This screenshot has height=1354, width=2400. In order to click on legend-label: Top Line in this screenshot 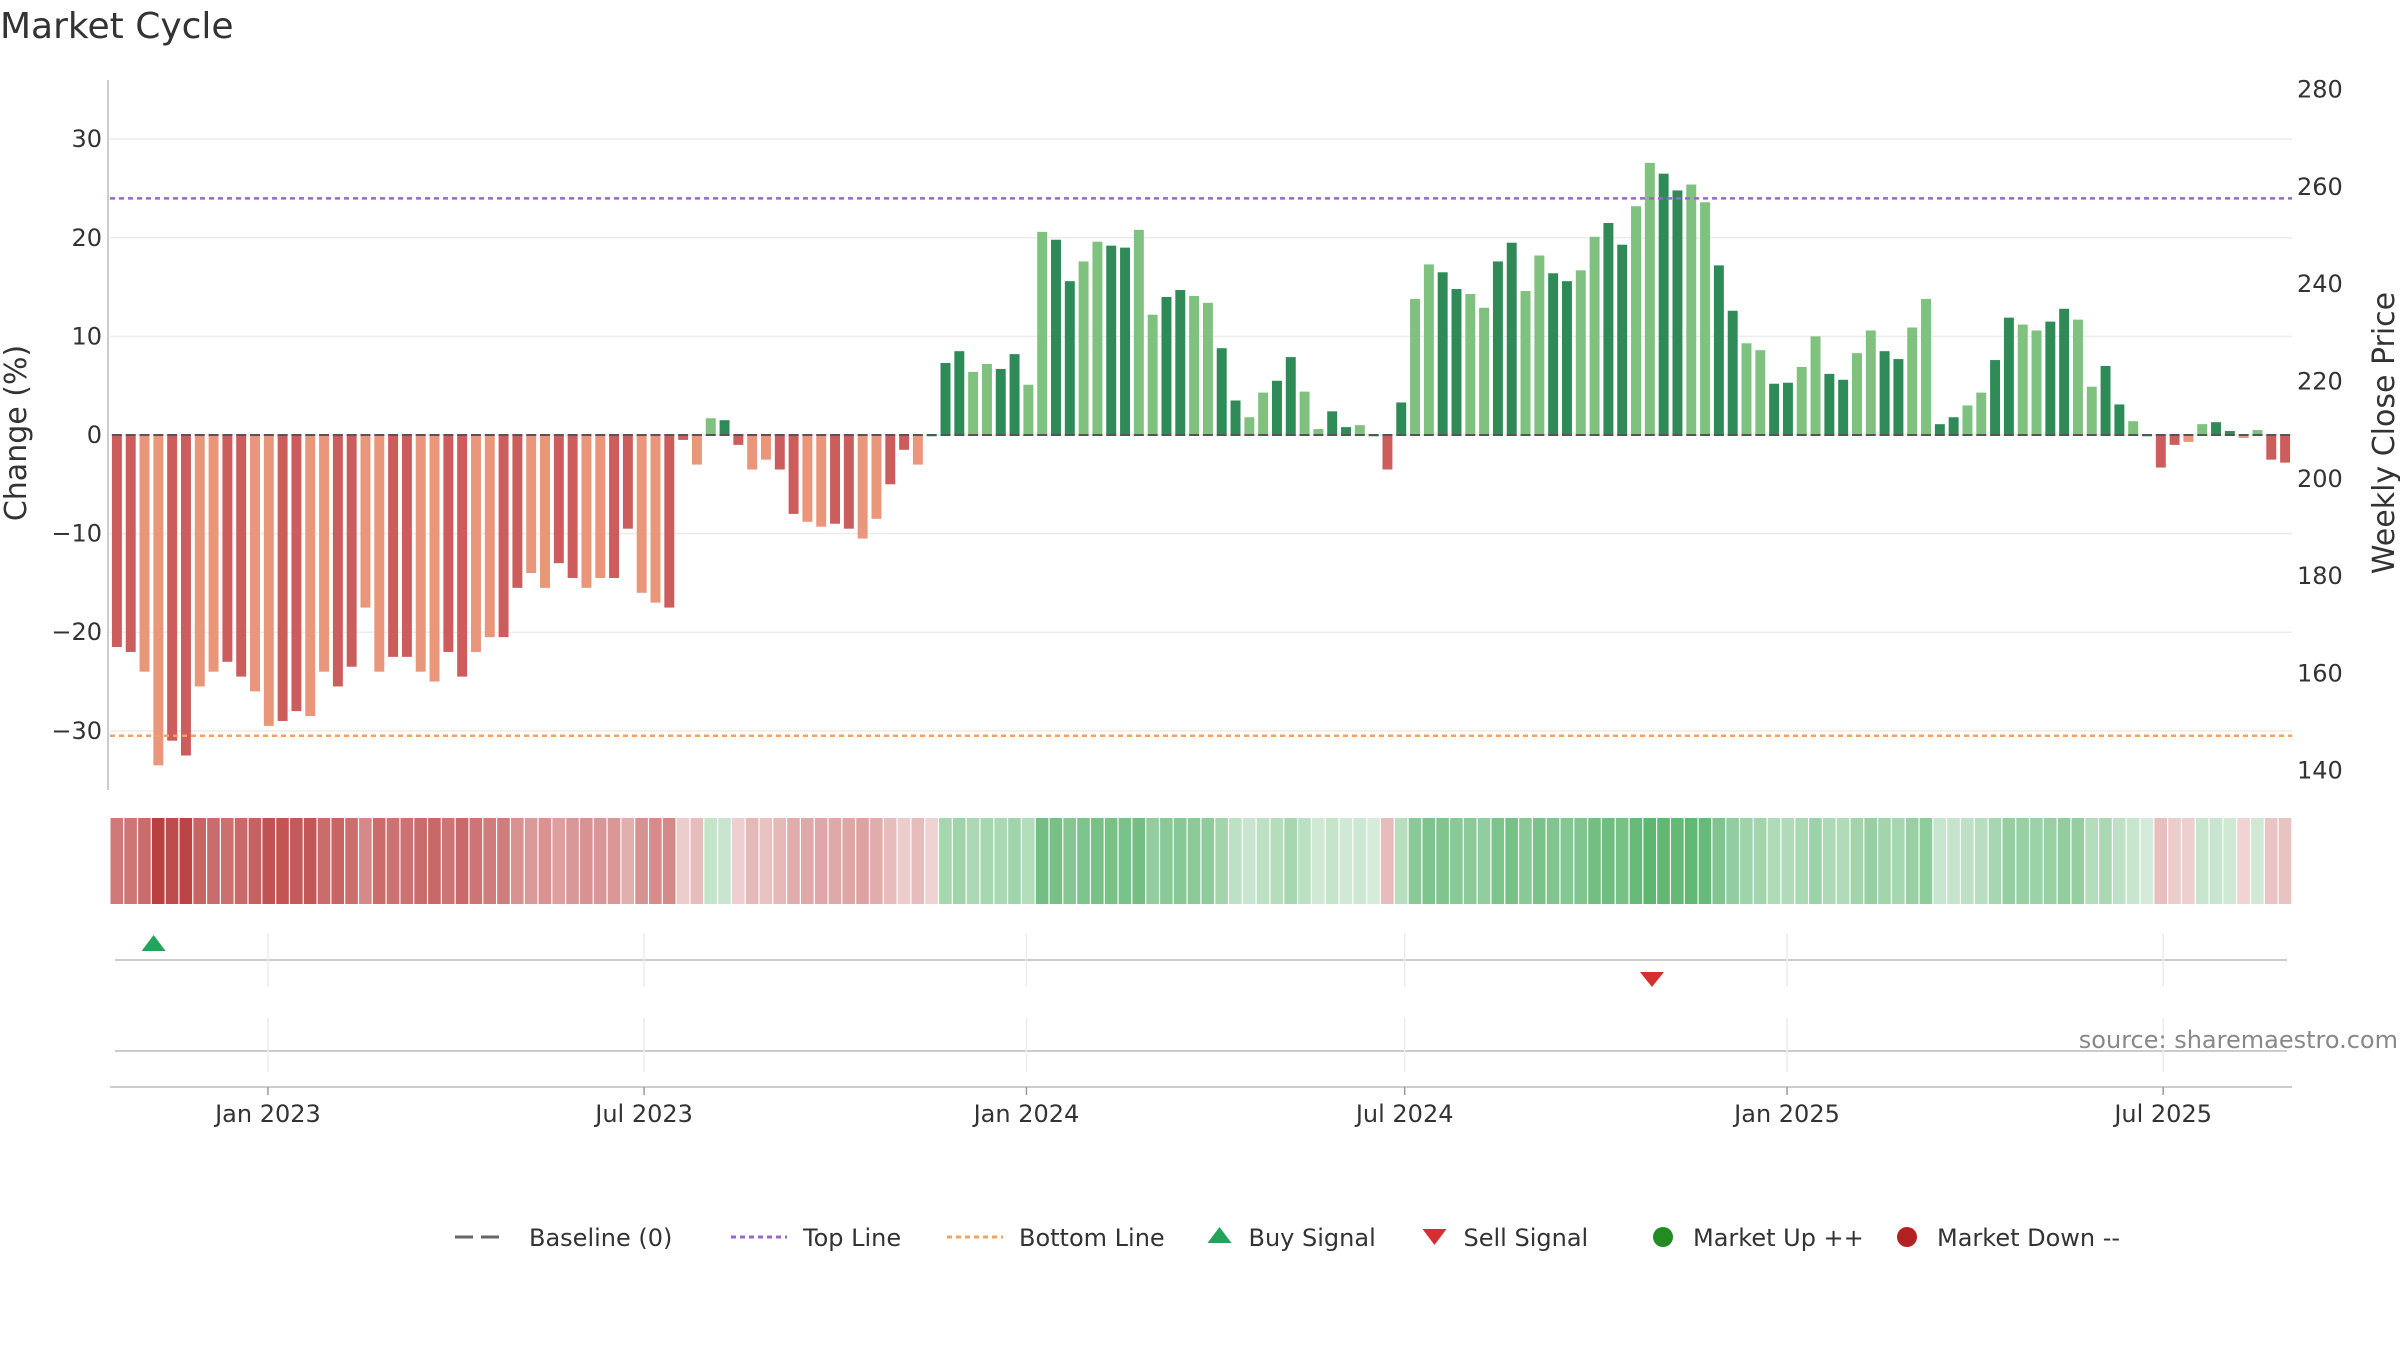, I will do `click(851, 1238)`.